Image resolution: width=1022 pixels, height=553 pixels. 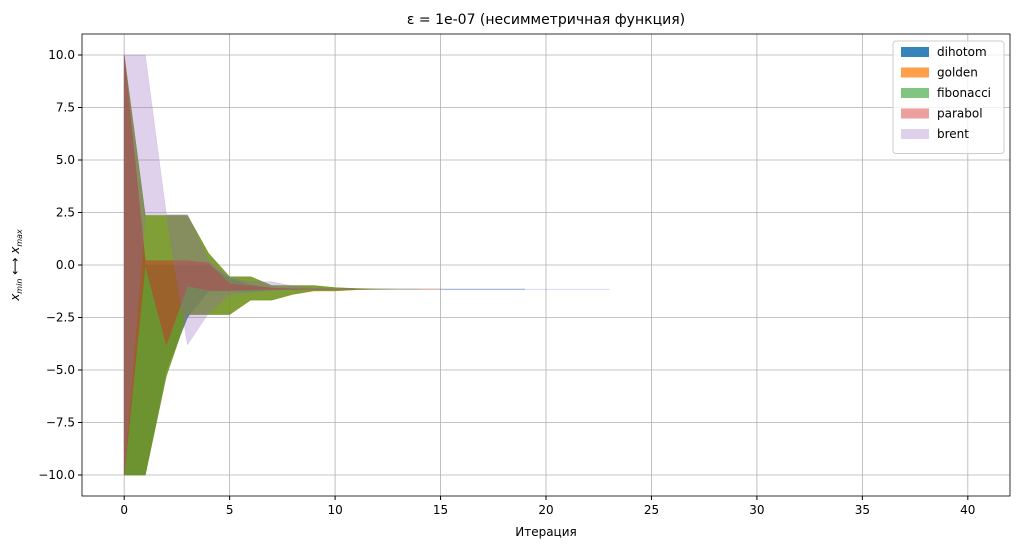 I want to click on legend-label: brent, so click(x=953, y=134).